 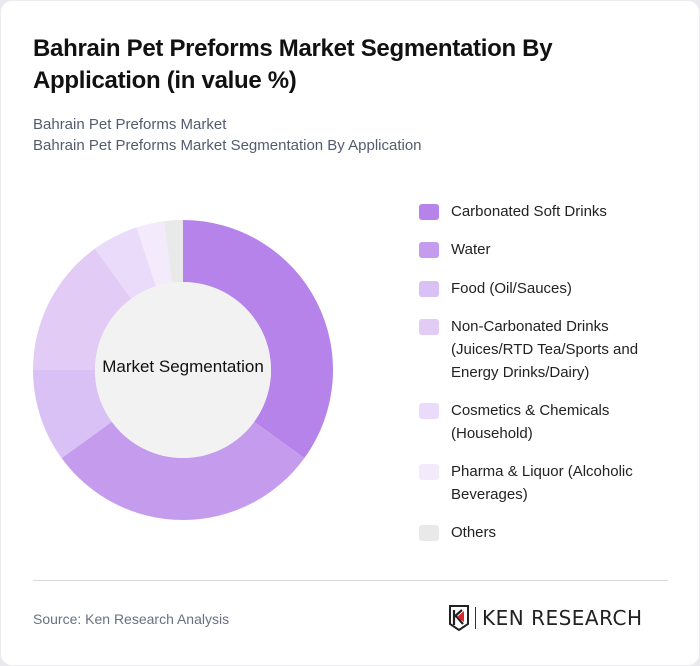 I want to click on donut-hole, so click(x=183, y=370).